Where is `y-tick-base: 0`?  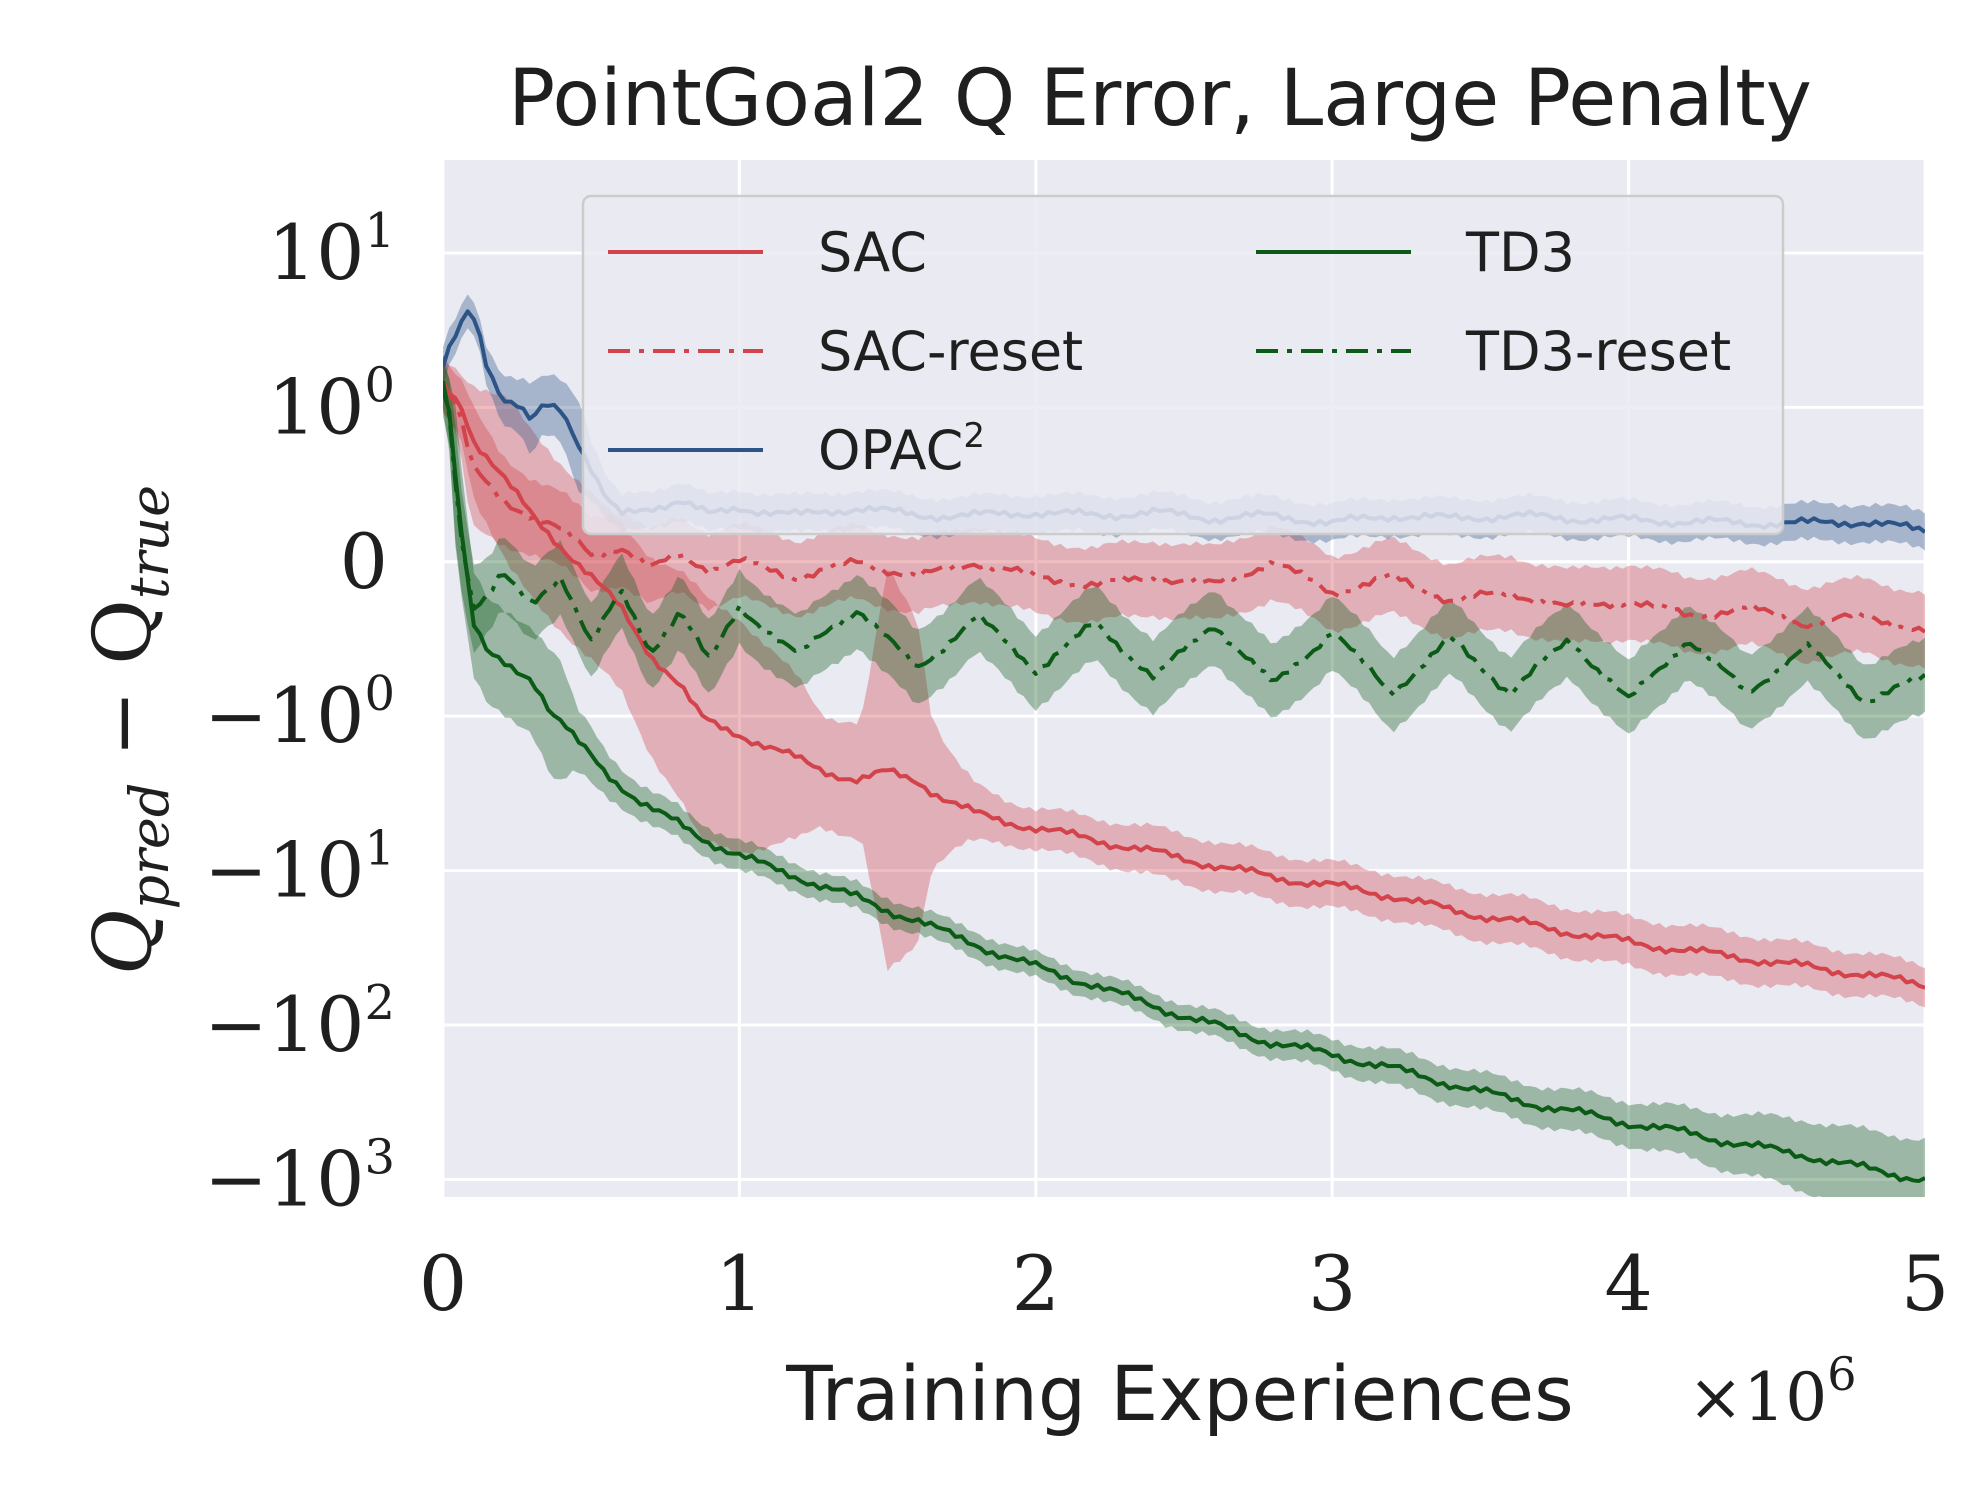 y-tick-base: 0 is located at coordinates (364, 561).